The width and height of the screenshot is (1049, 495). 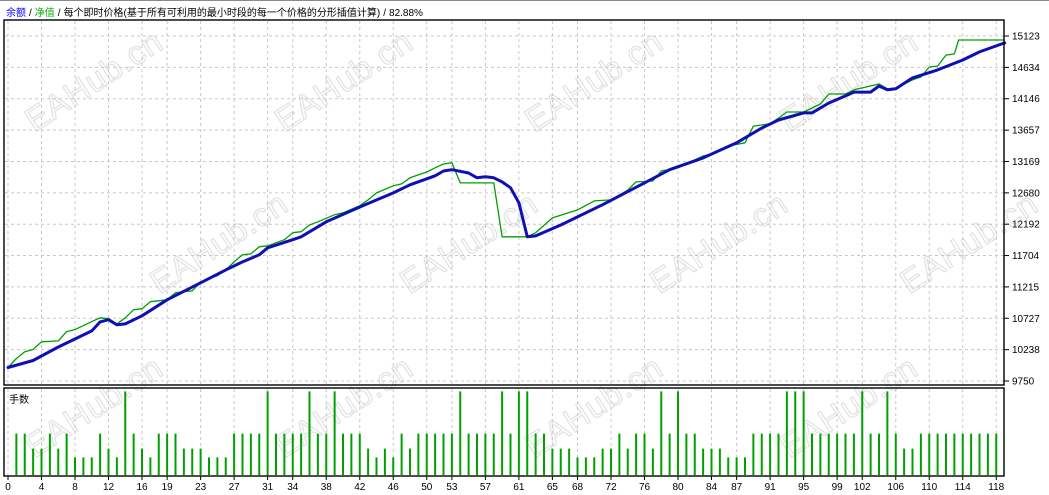 I want to click on x-axis-label: 34, so click(x=293, y=487).